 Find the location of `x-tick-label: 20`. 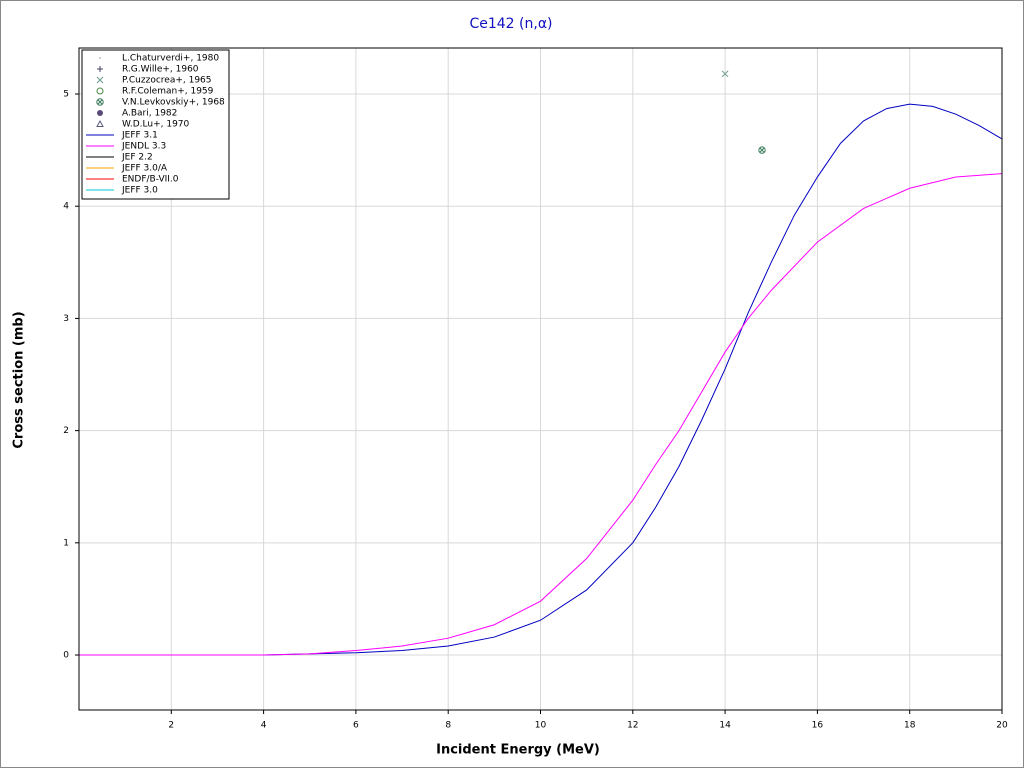

x-tick-label: 20 is located at coordinates (1002, 726).